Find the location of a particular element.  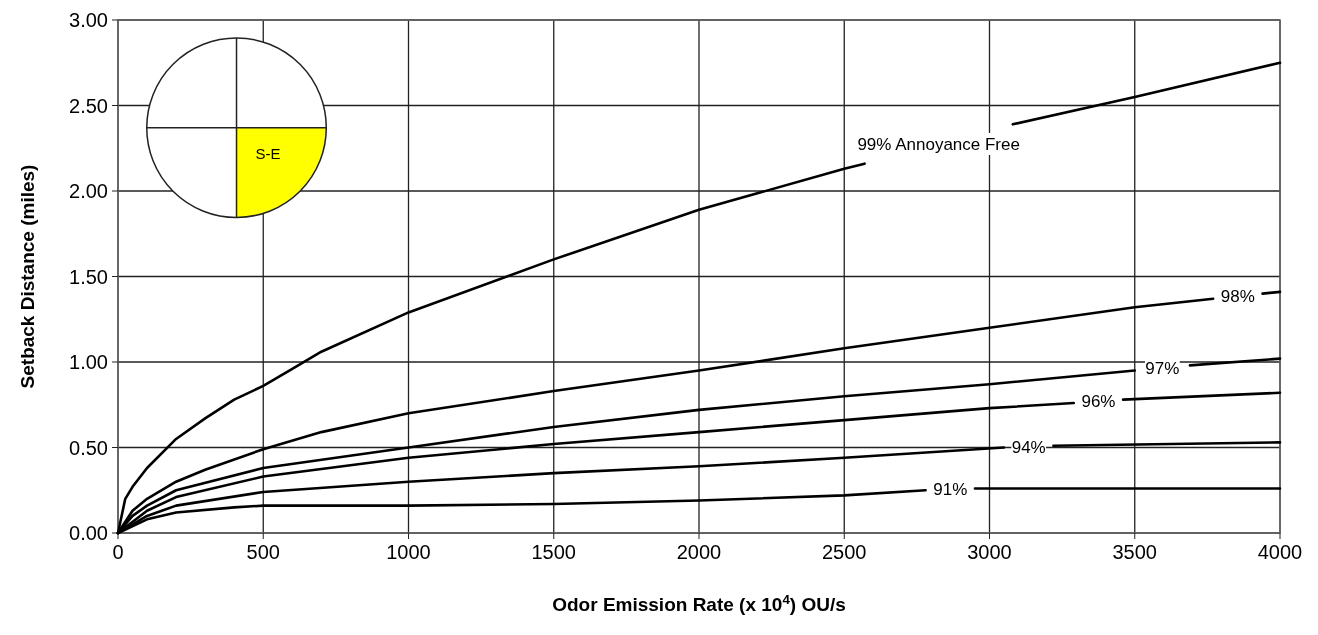

x-tick-label: 0 is located at coordinates (118, 552).